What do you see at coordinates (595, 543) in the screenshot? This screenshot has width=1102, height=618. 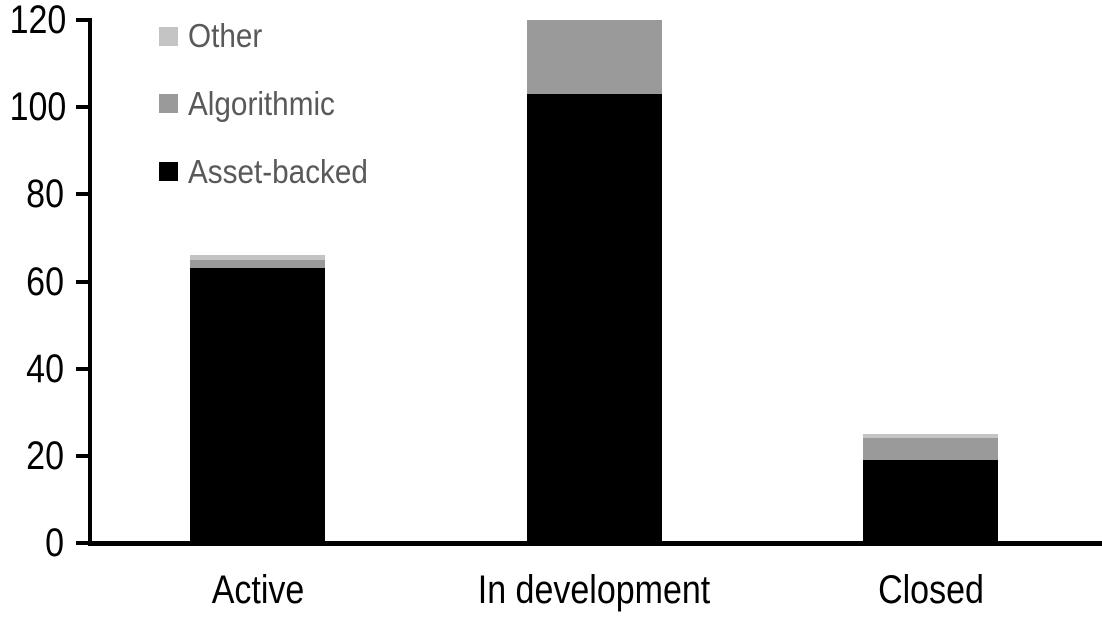 I see `x-axis-line` at bounding box center [595, 543].